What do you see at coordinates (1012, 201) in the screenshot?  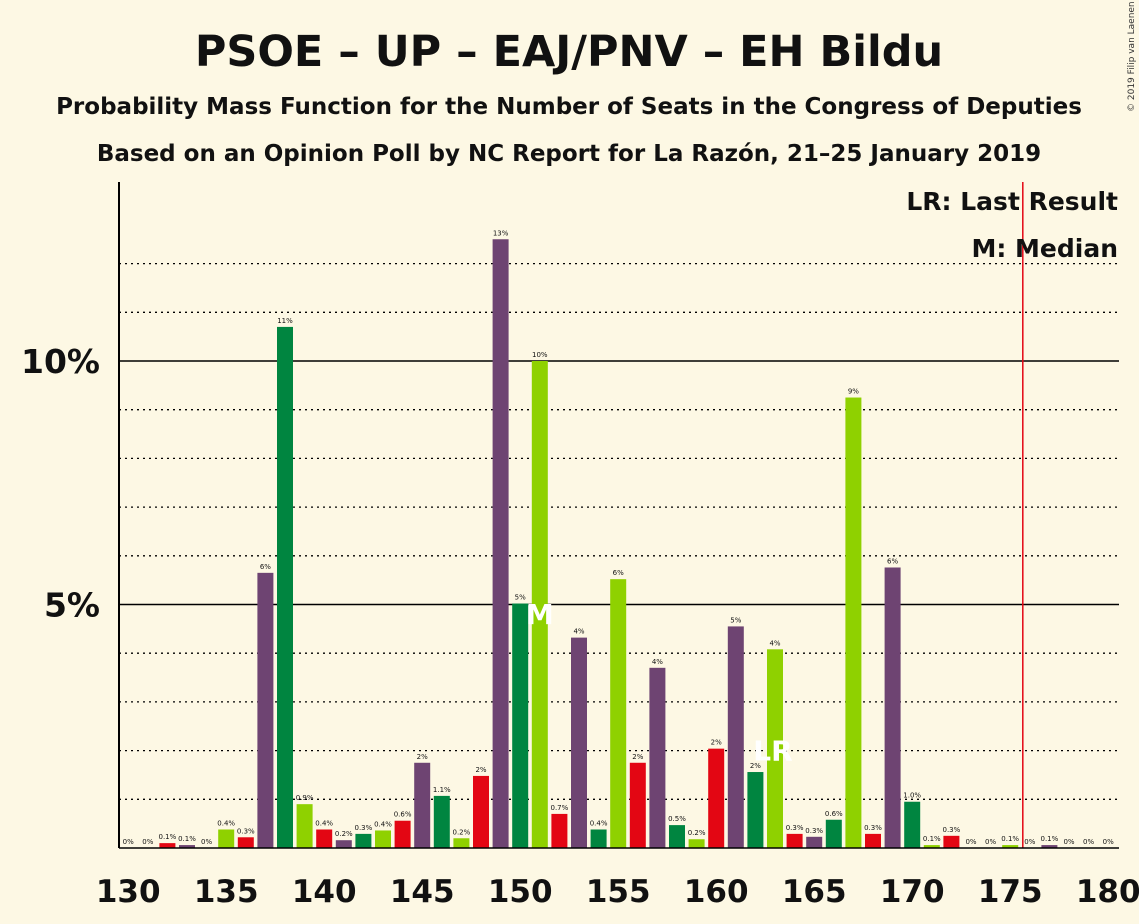 I see `legend-last-result: LR: Last Result` at bounding box center [1012, 201].